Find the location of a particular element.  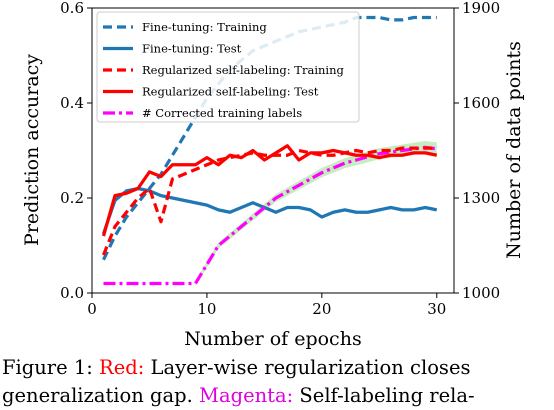

right-y-tick-label: 1600 is located at coordinates (481, 103).